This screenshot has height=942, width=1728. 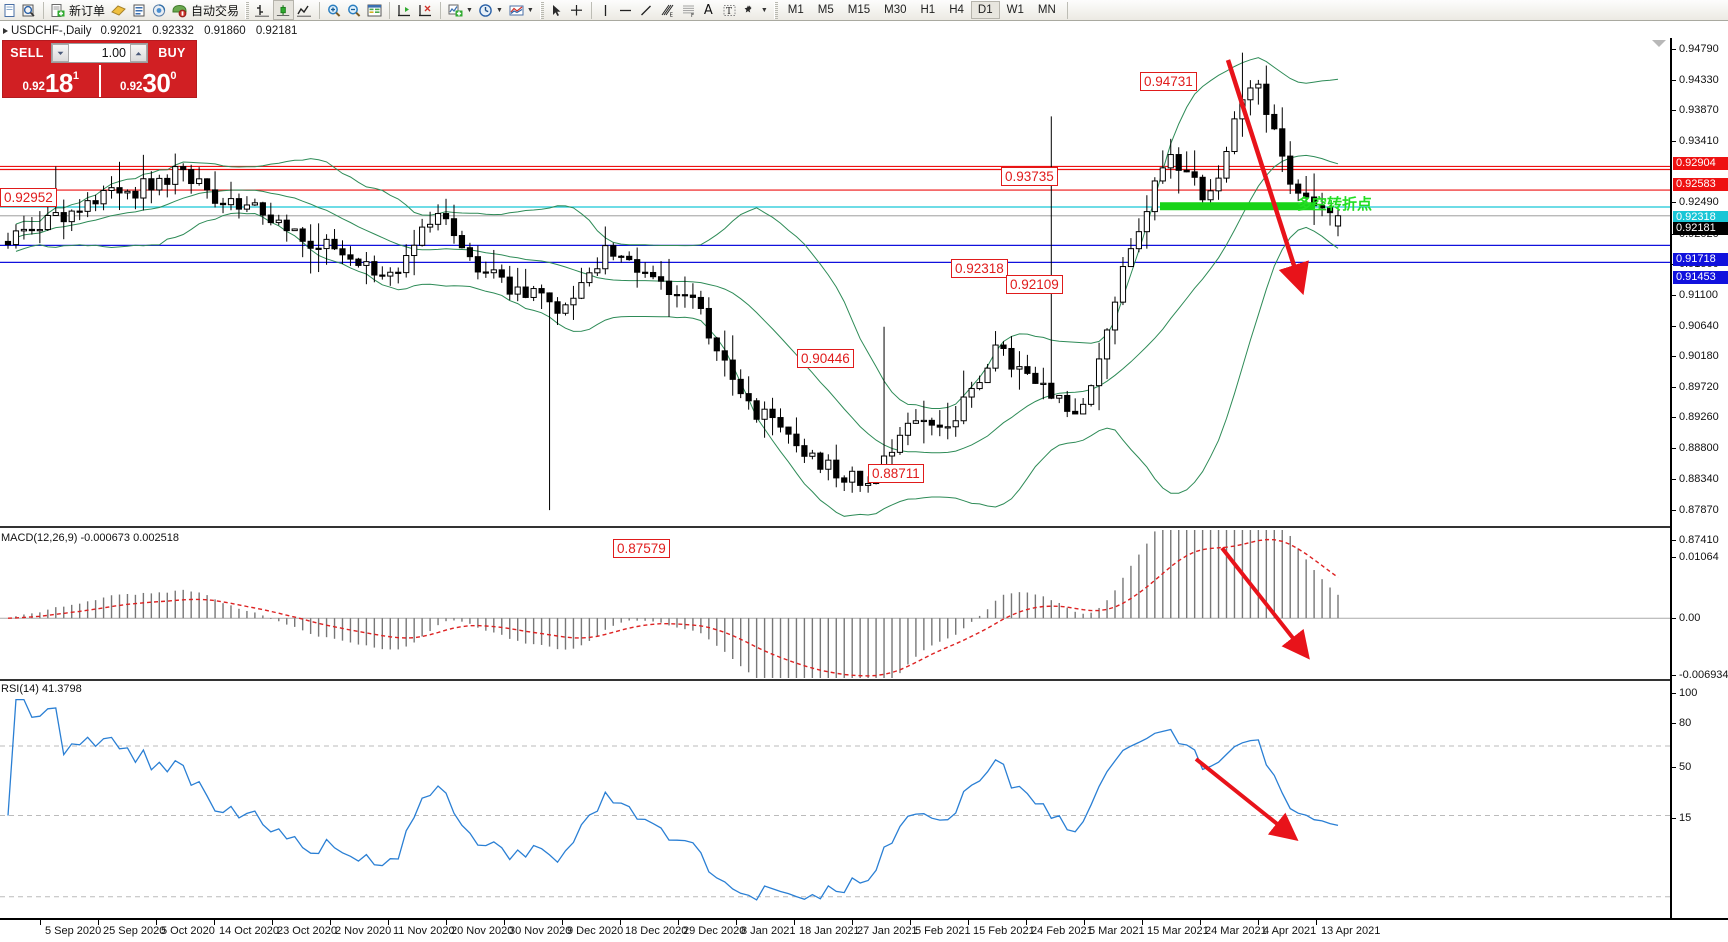 I want to click on timeframe-w1: W1, so click(x=1015, y=10).